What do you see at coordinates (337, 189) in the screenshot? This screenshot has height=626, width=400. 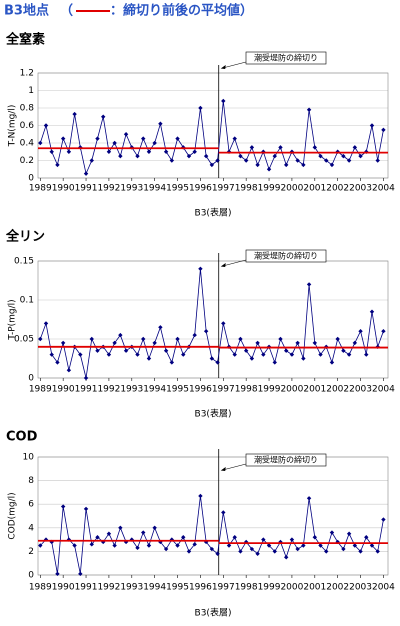 I see `x-tick-label: 2002` at bounding box center [337, 189].